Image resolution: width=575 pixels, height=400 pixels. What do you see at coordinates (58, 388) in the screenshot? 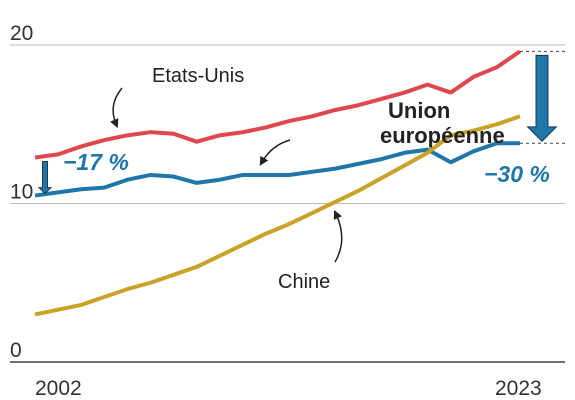
I see `x-tick-label: 2002` at bounding box center [58, 388].